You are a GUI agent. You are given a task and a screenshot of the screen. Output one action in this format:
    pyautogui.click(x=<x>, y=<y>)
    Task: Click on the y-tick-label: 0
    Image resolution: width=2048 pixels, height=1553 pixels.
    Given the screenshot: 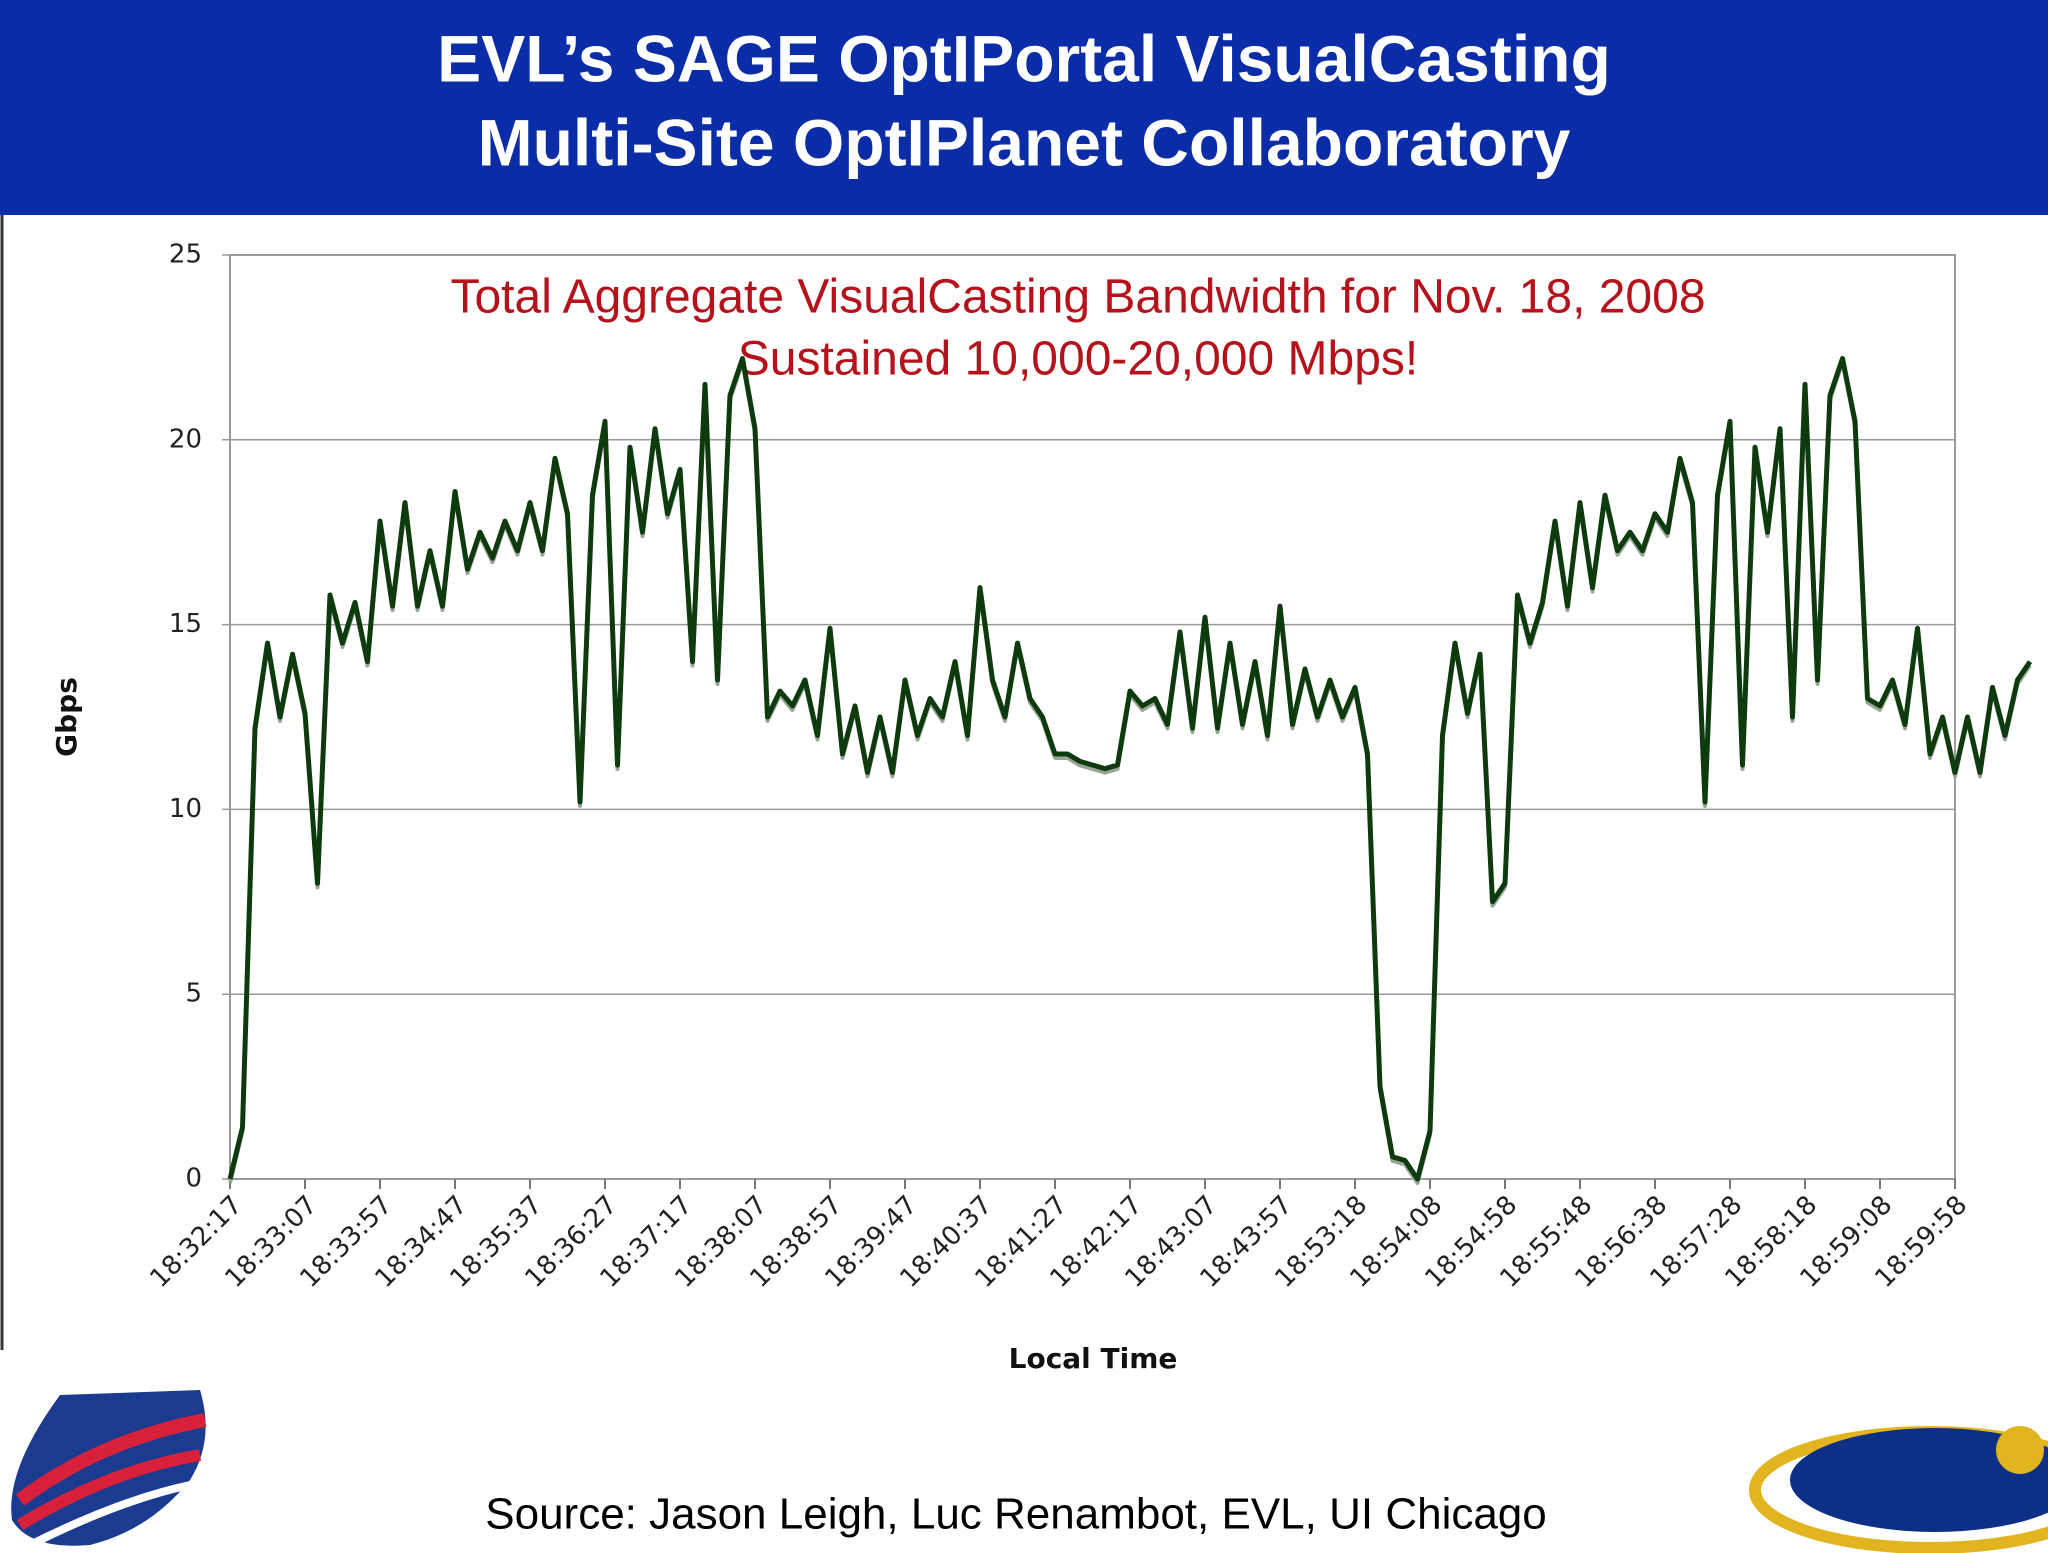 What is the action you would take?
    pyautogui.click(x=193, y=1179)
    